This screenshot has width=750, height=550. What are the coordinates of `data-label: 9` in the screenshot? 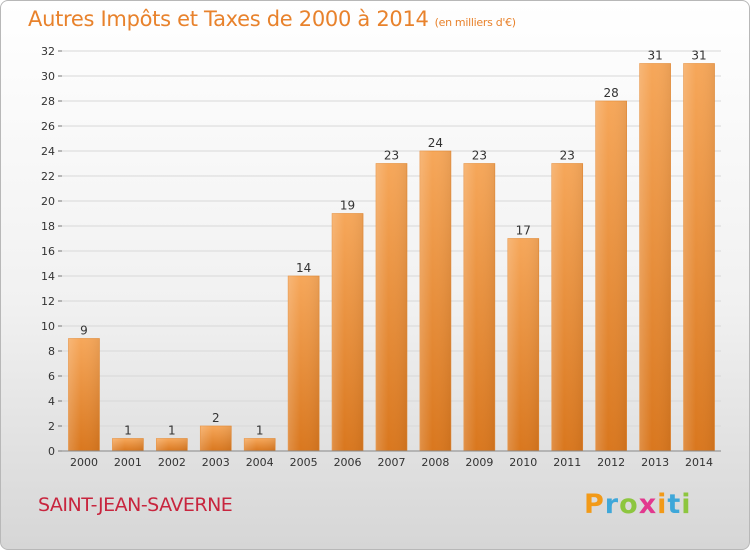 It's located at (84, 331).